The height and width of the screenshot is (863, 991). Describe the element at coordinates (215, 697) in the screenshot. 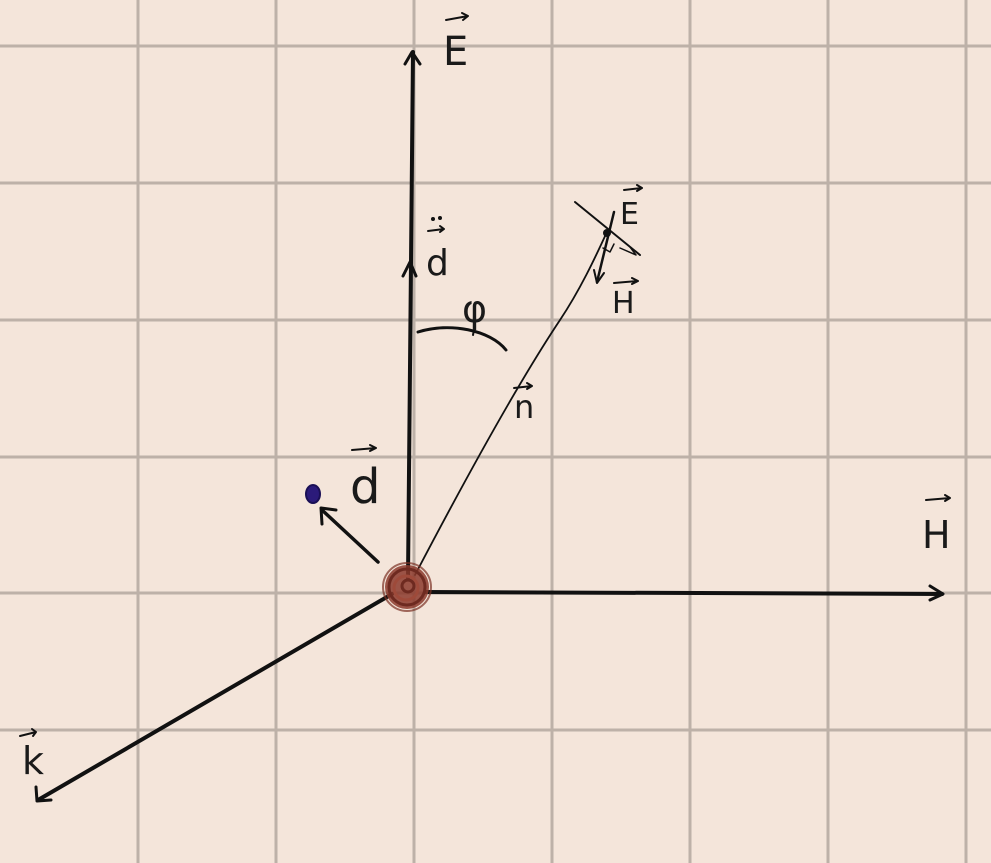

I see `k-axis` at that location.